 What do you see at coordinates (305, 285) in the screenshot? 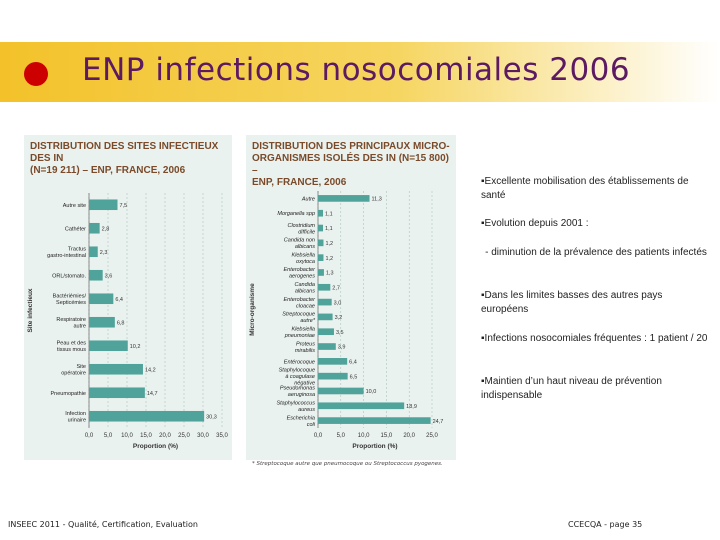
I see `category-label: Candida` at bounding box center [305, 285].